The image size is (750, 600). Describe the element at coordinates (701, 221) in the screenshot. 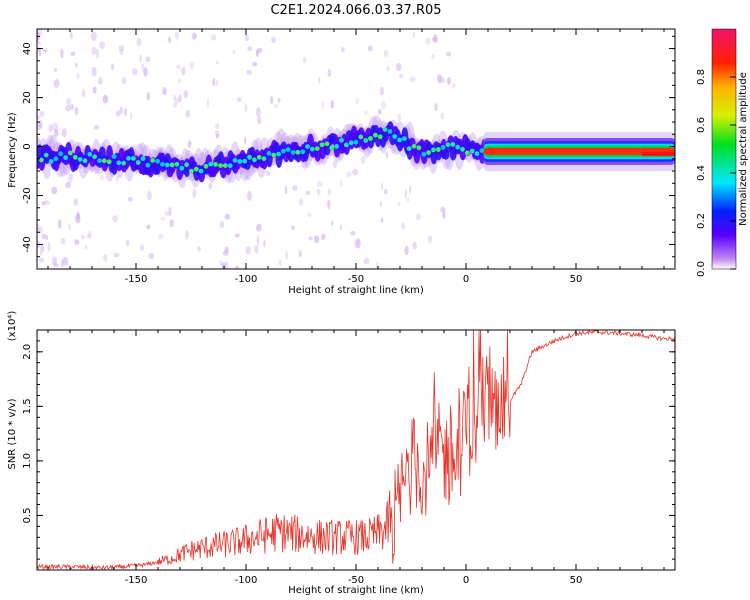

I see `colorbar-tick-label: 0.2` at that location.